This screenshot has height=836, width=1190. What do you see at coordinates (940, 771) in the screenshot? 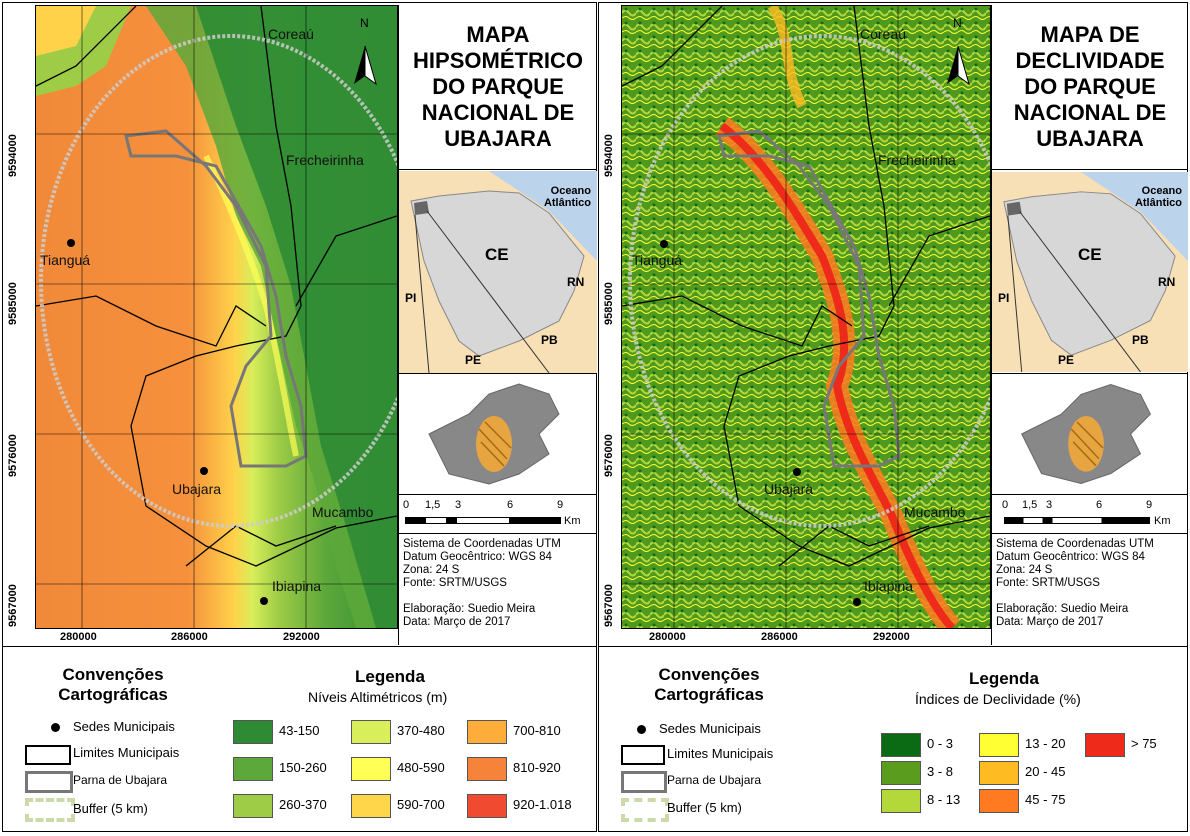
I see `slope-label-2: 3 - 8` at bounding box center [940, 771].